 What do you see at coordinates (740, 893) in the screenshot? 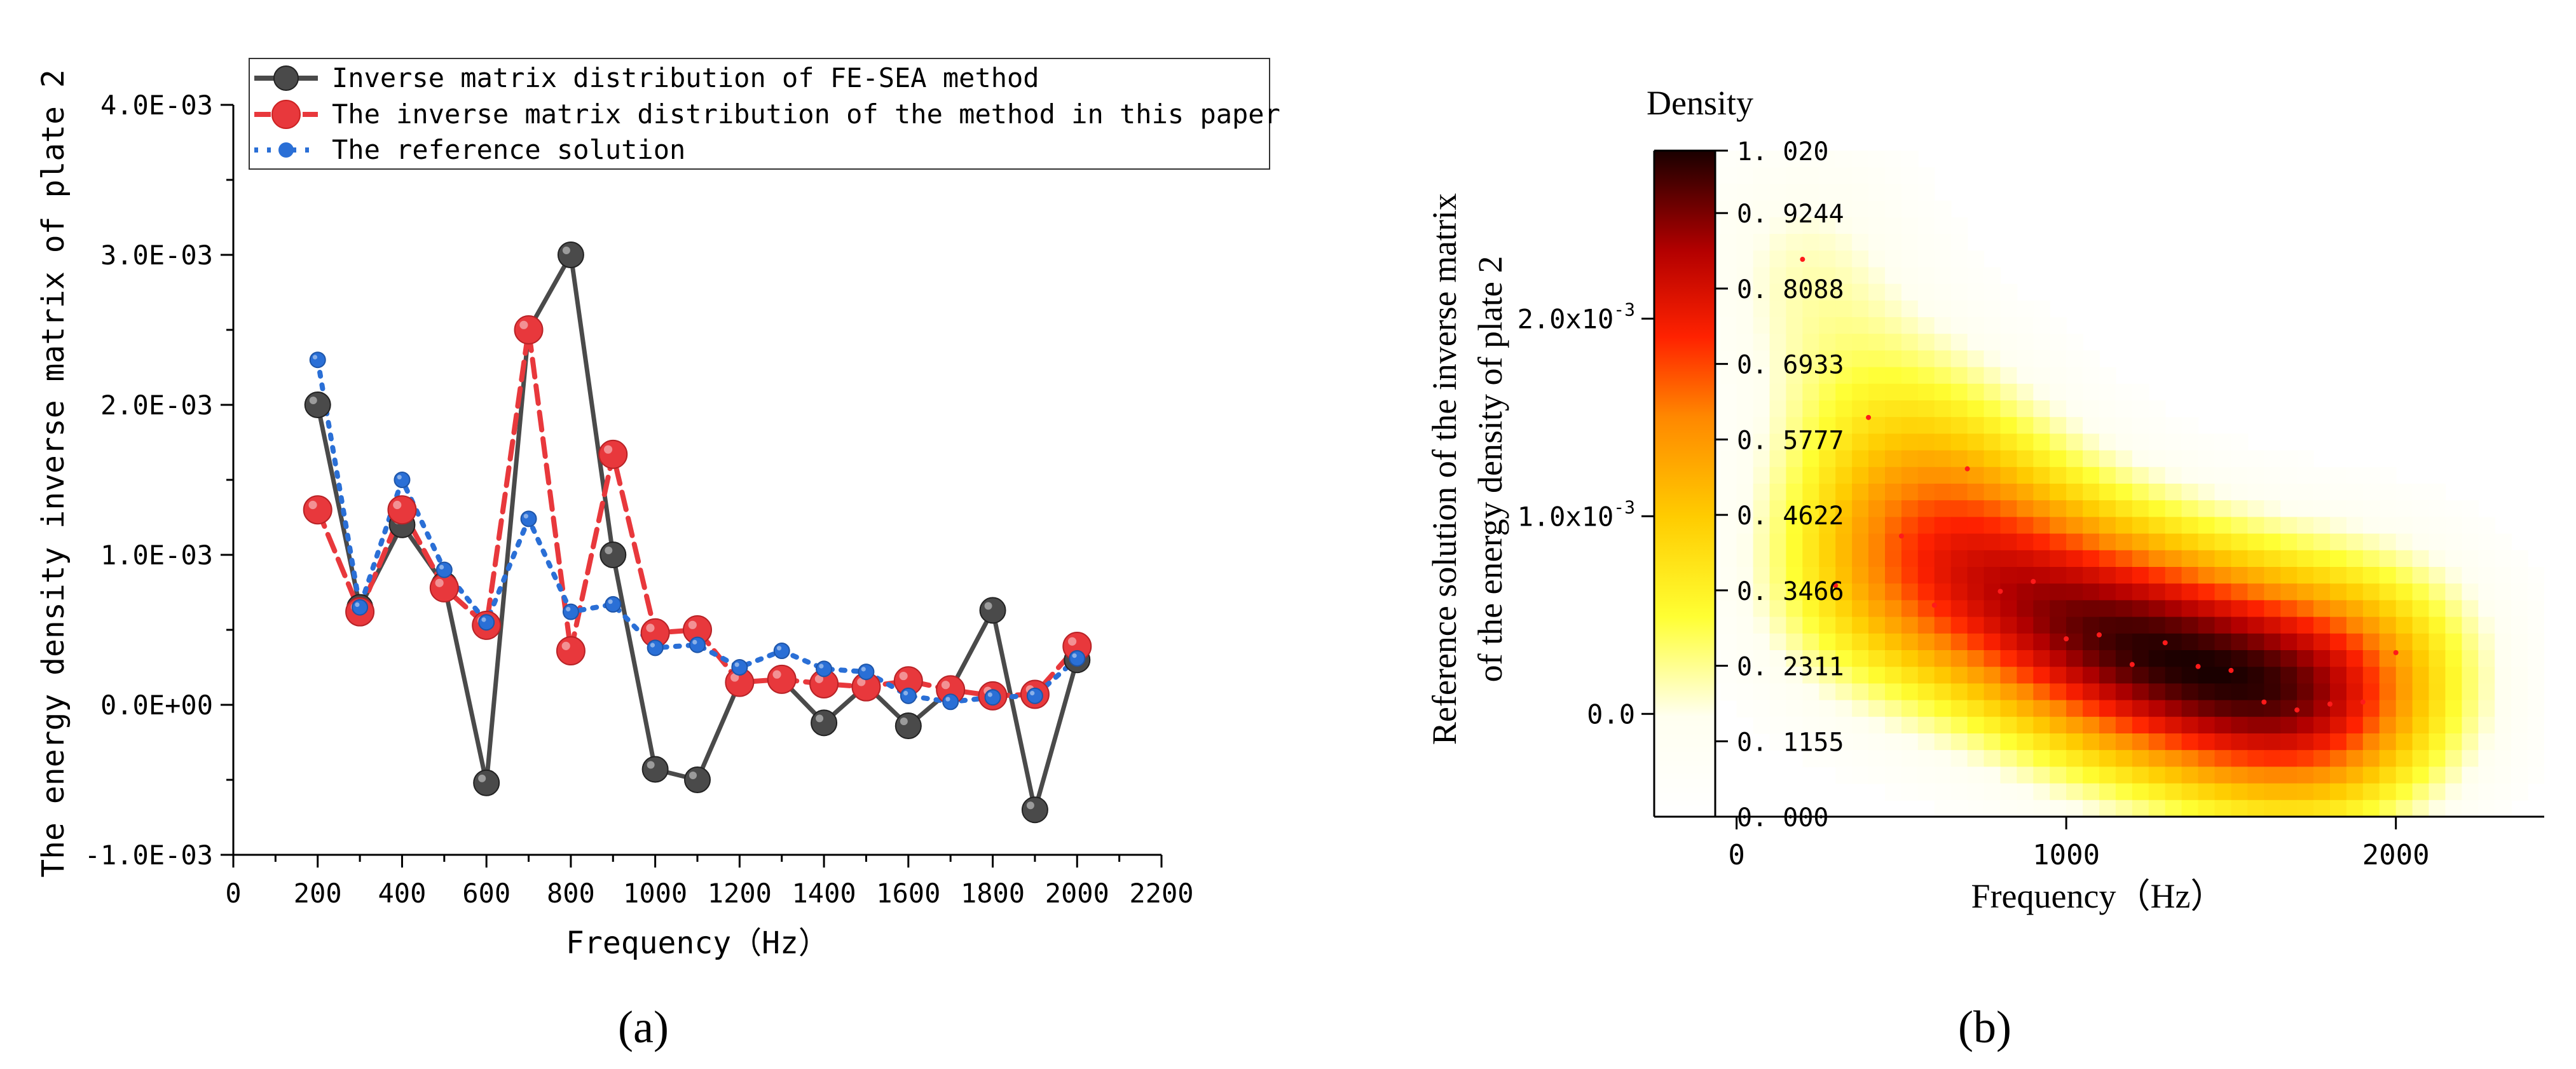
I see `a-x-tick-label: 1200` at bounding box center [740, 893].